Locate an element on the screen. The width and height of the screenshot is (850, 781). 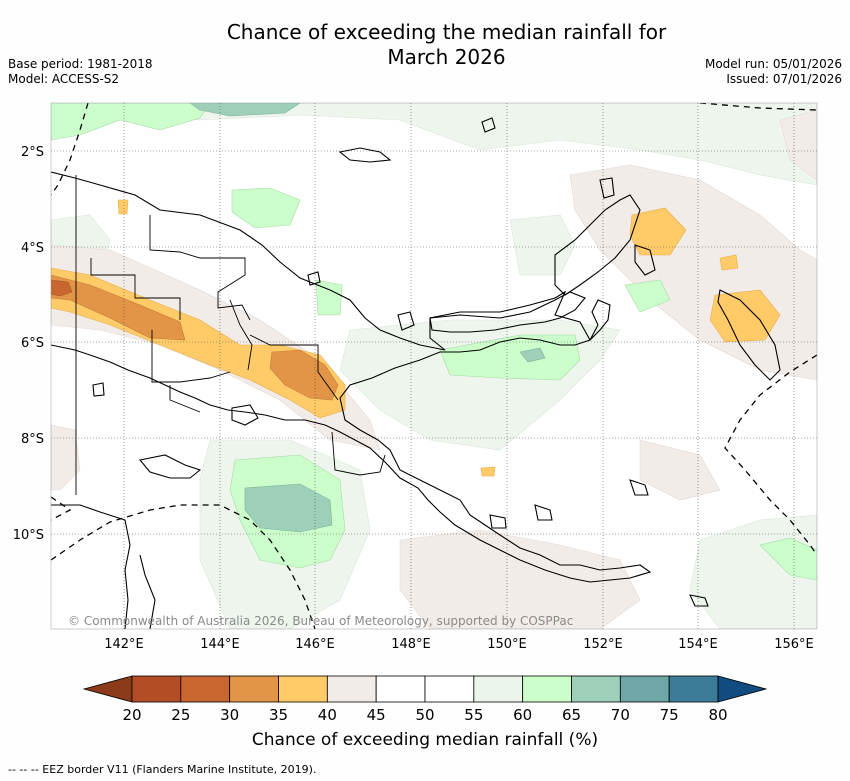
lon-label: 152°E is located at coordinates (603, 644).